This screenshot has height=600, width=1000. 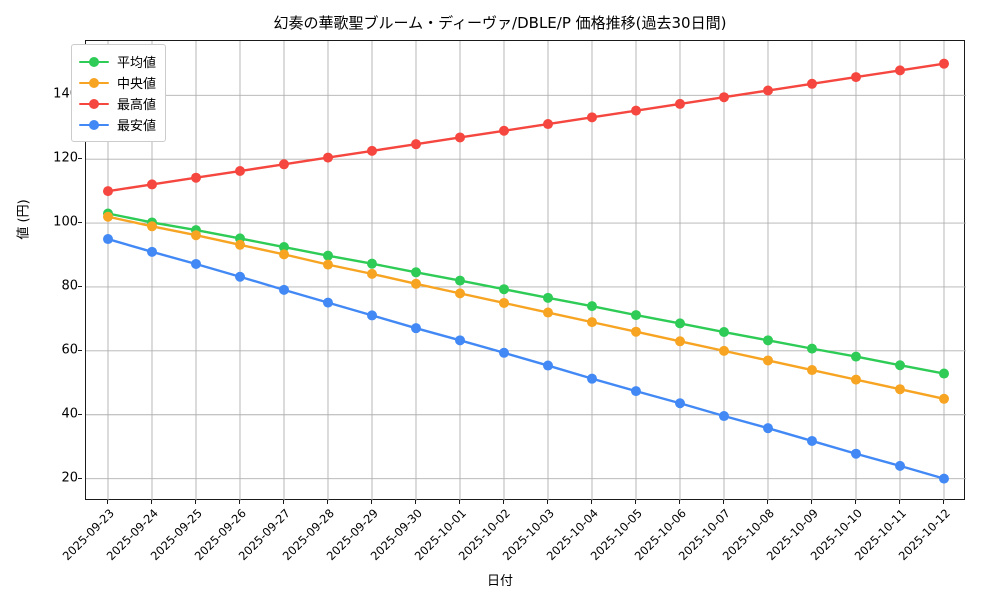 What do you see at coordinates (24, 219) in the screenshot?
I see `y-axis-title: 値 (円)` at bounding box center [24, 219].